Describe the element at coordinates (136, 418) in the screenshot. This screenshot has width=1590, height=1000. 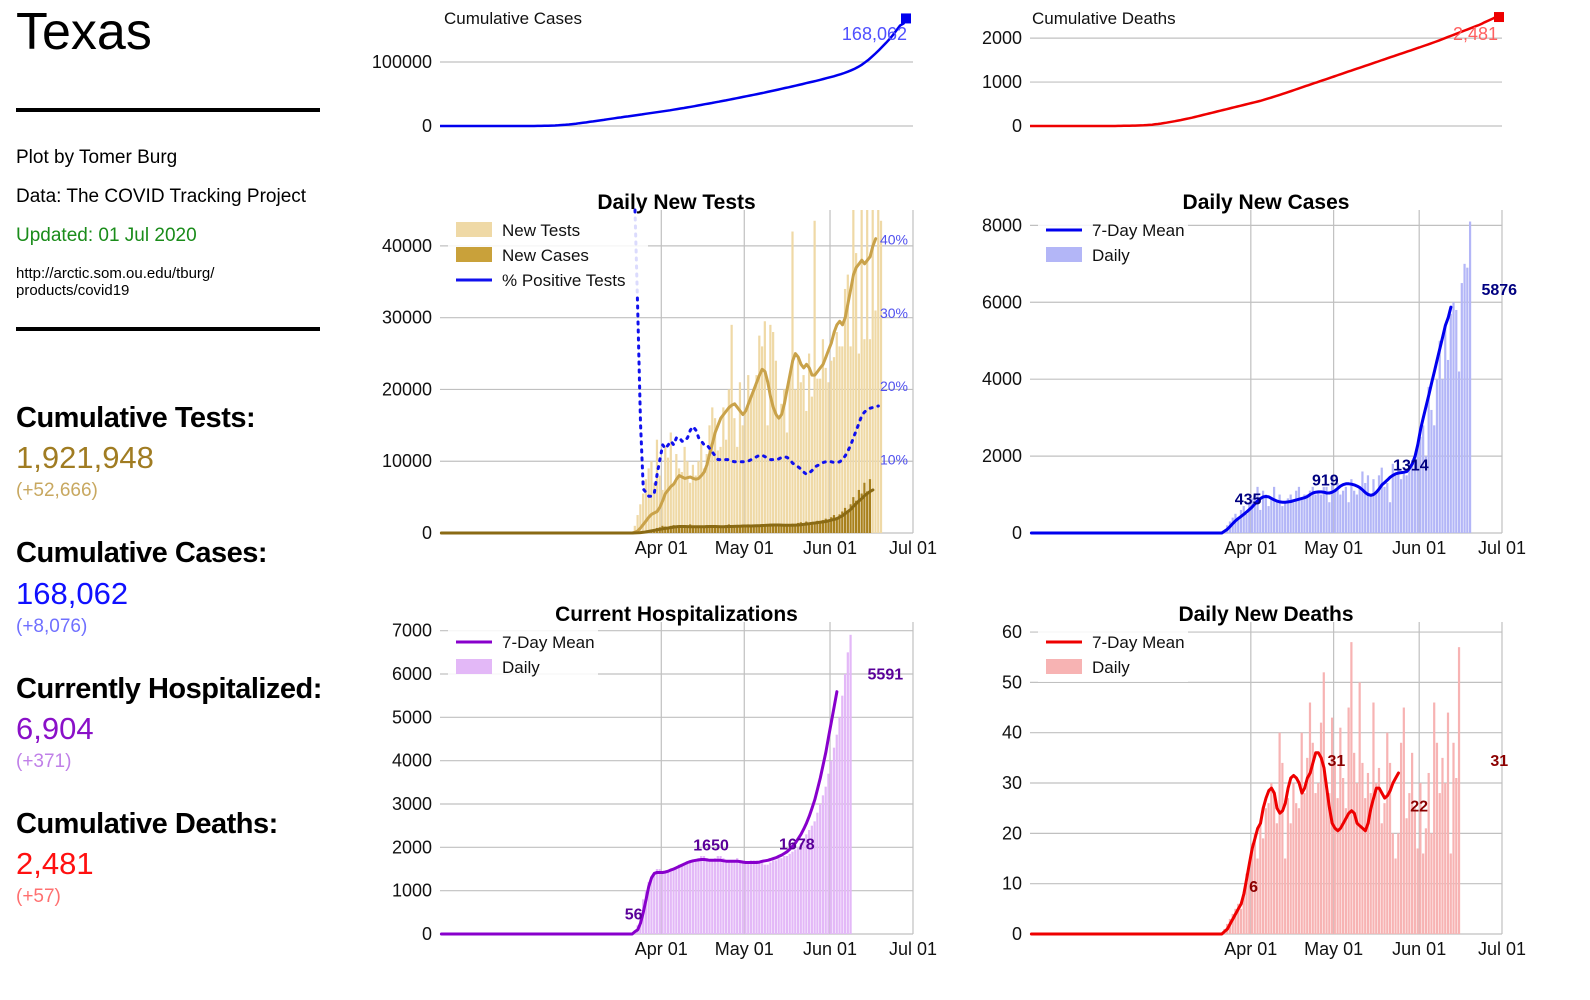
I see `stat-tests-label: Cumulative Tests:` at that location.